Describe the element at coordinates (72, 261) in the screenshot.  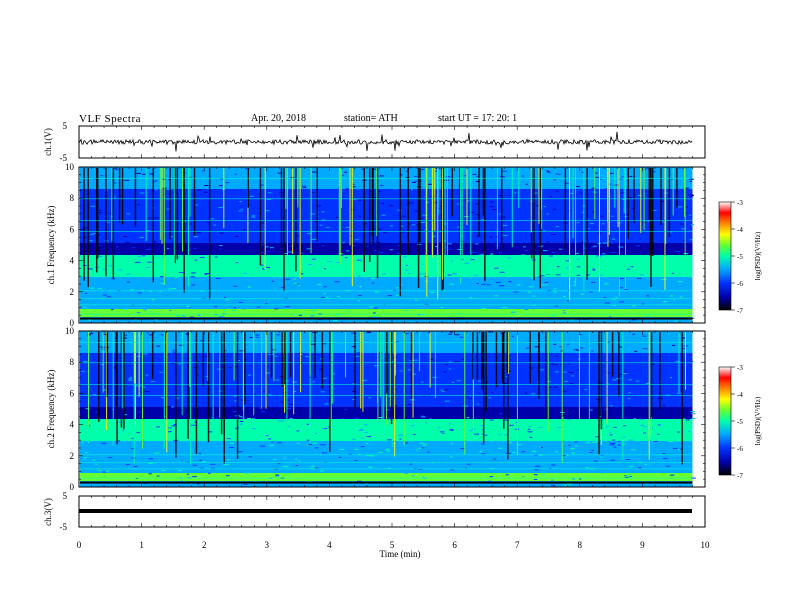
I see `y-tick-label: 4` at that location.